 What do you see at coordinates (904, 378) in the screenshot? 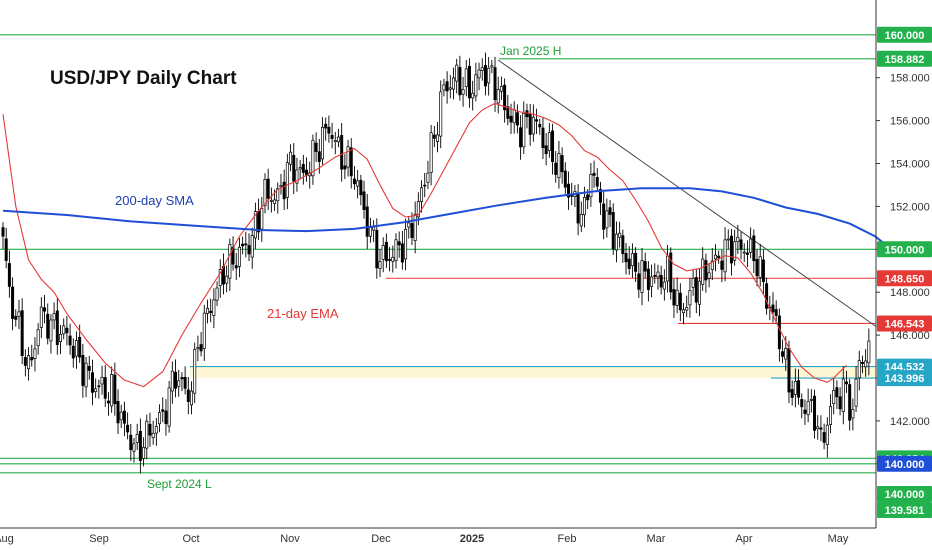
I see `price-tag: 143.996` at bounding box center [904, 378].